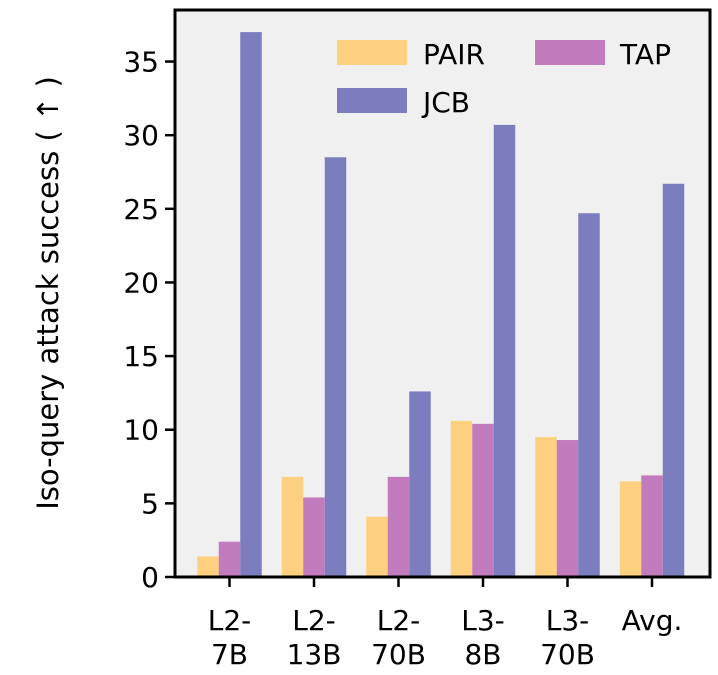  I want to click on legend-label-pair: PAIR, so click(454, 54).